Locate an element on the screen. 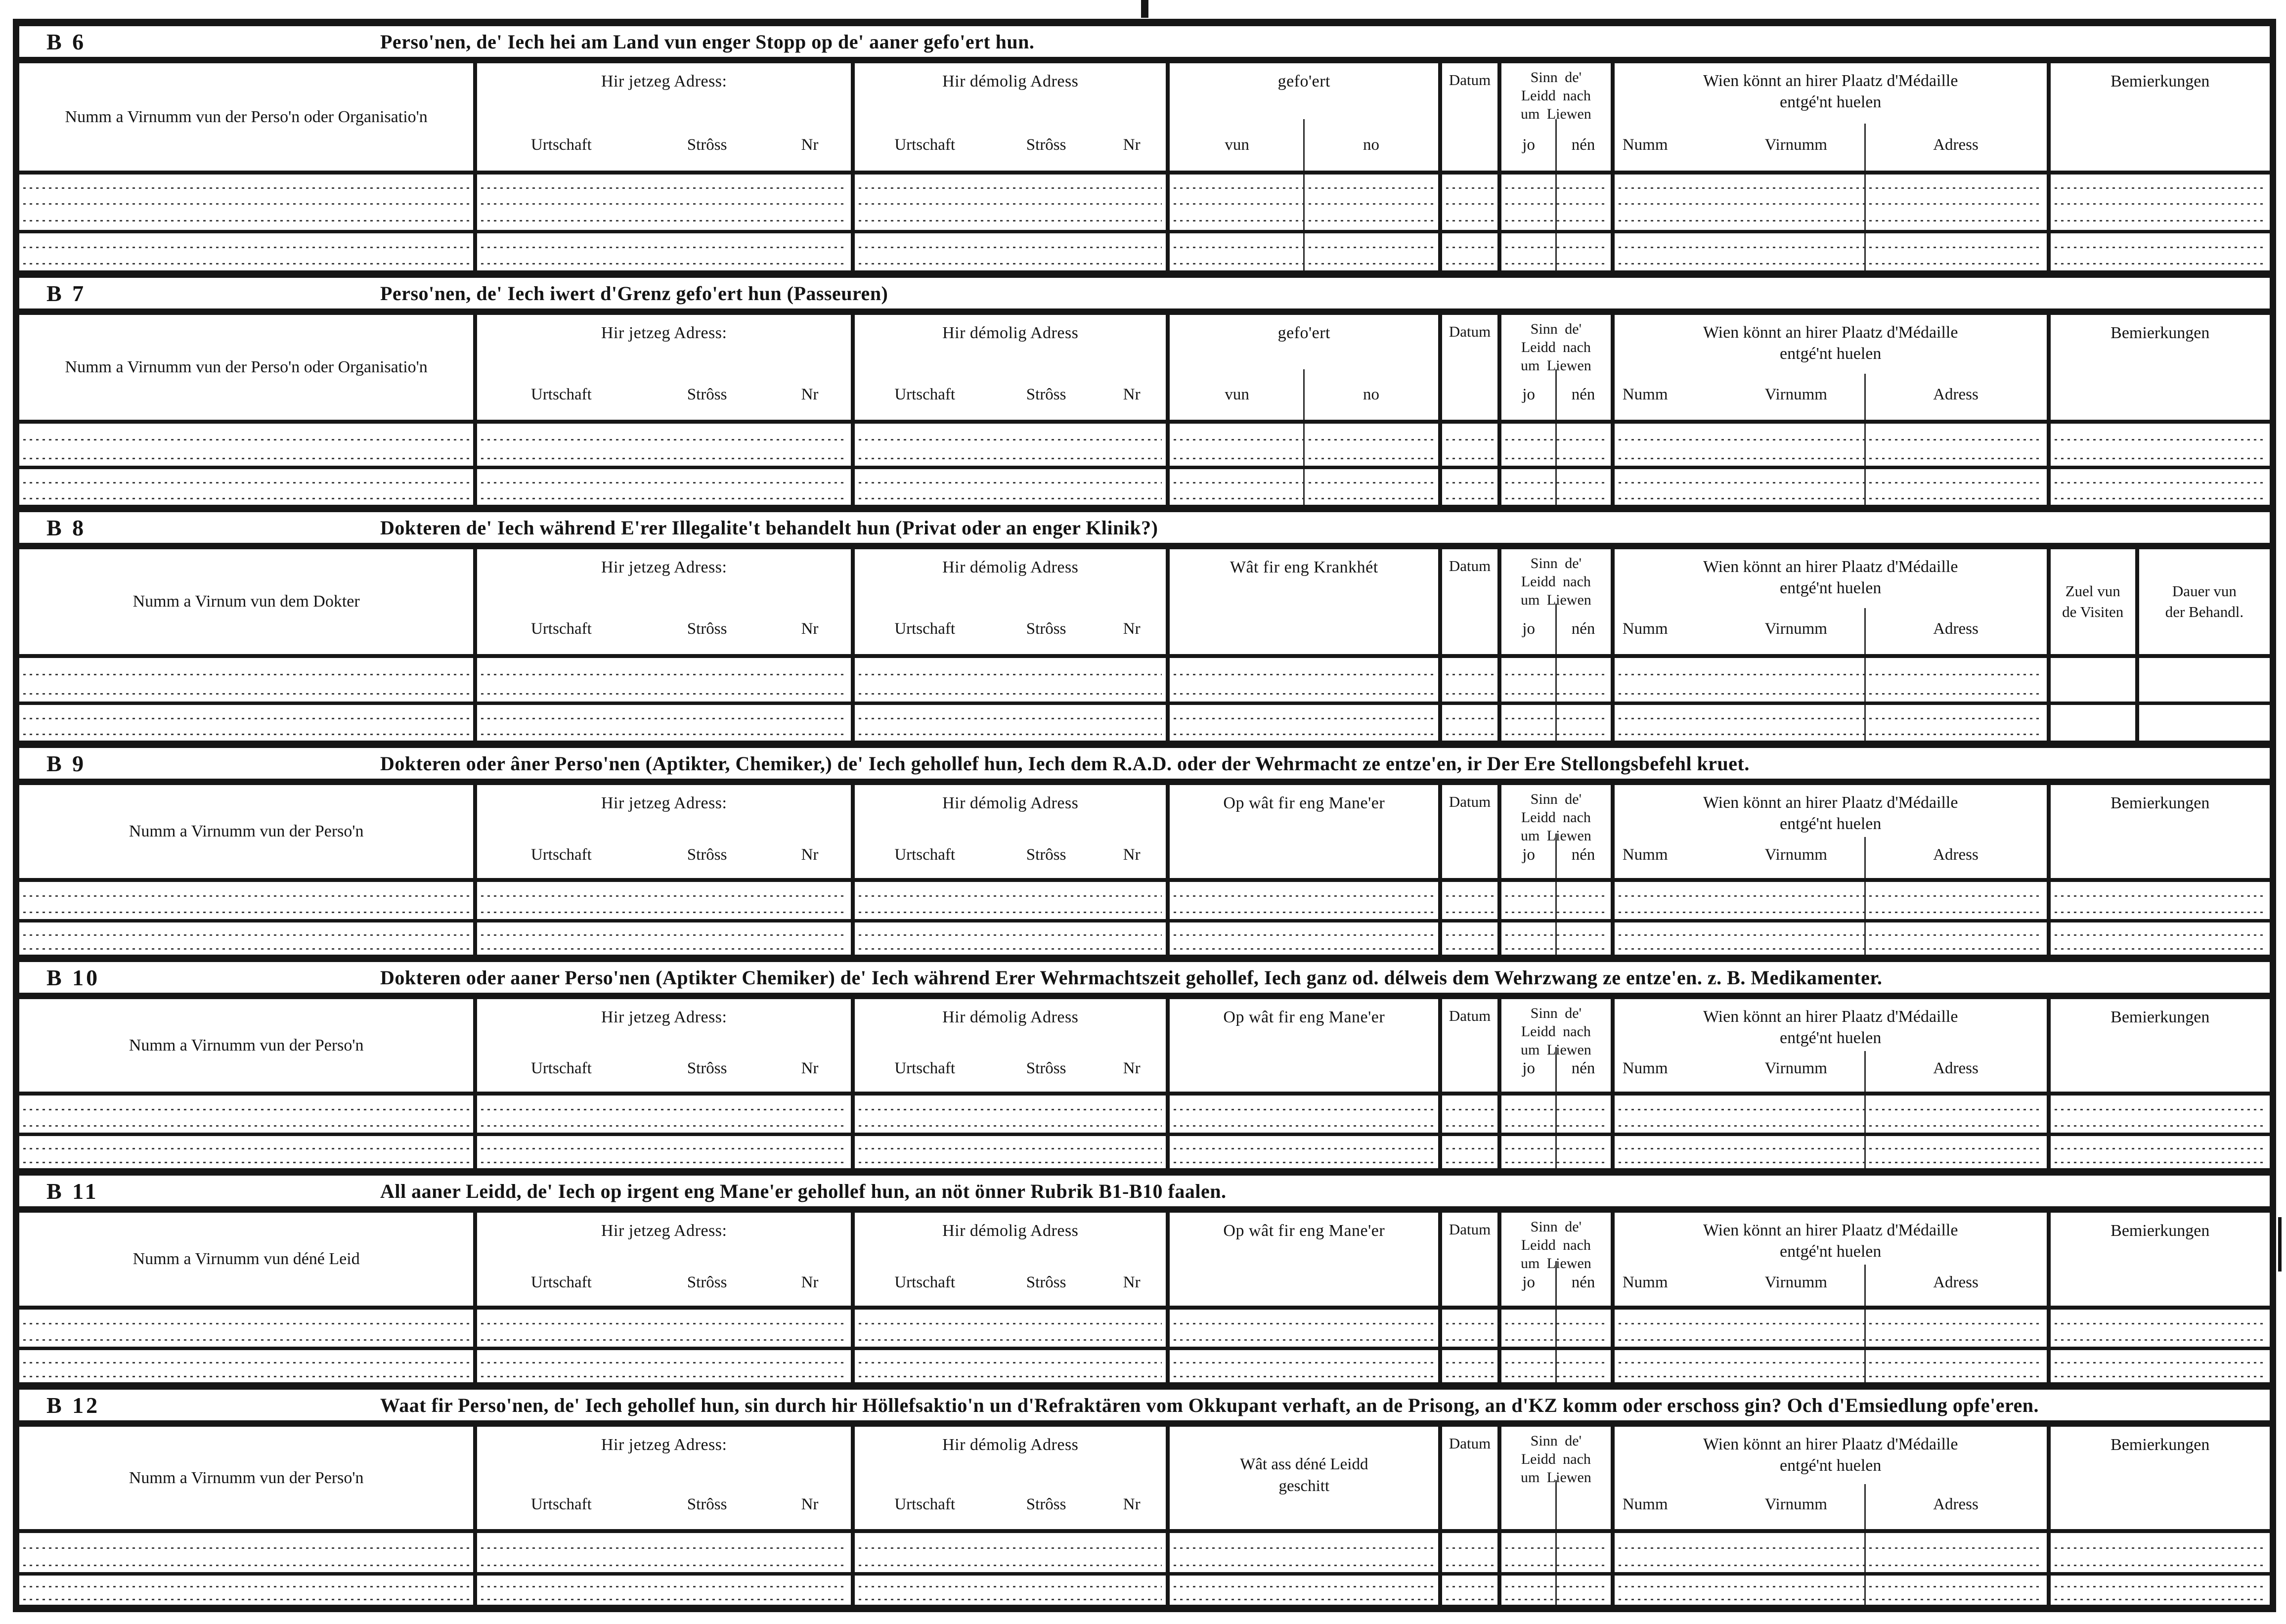  maneer-label: Op wât fir eng Mane'er is located at coordinates (1304, 803).